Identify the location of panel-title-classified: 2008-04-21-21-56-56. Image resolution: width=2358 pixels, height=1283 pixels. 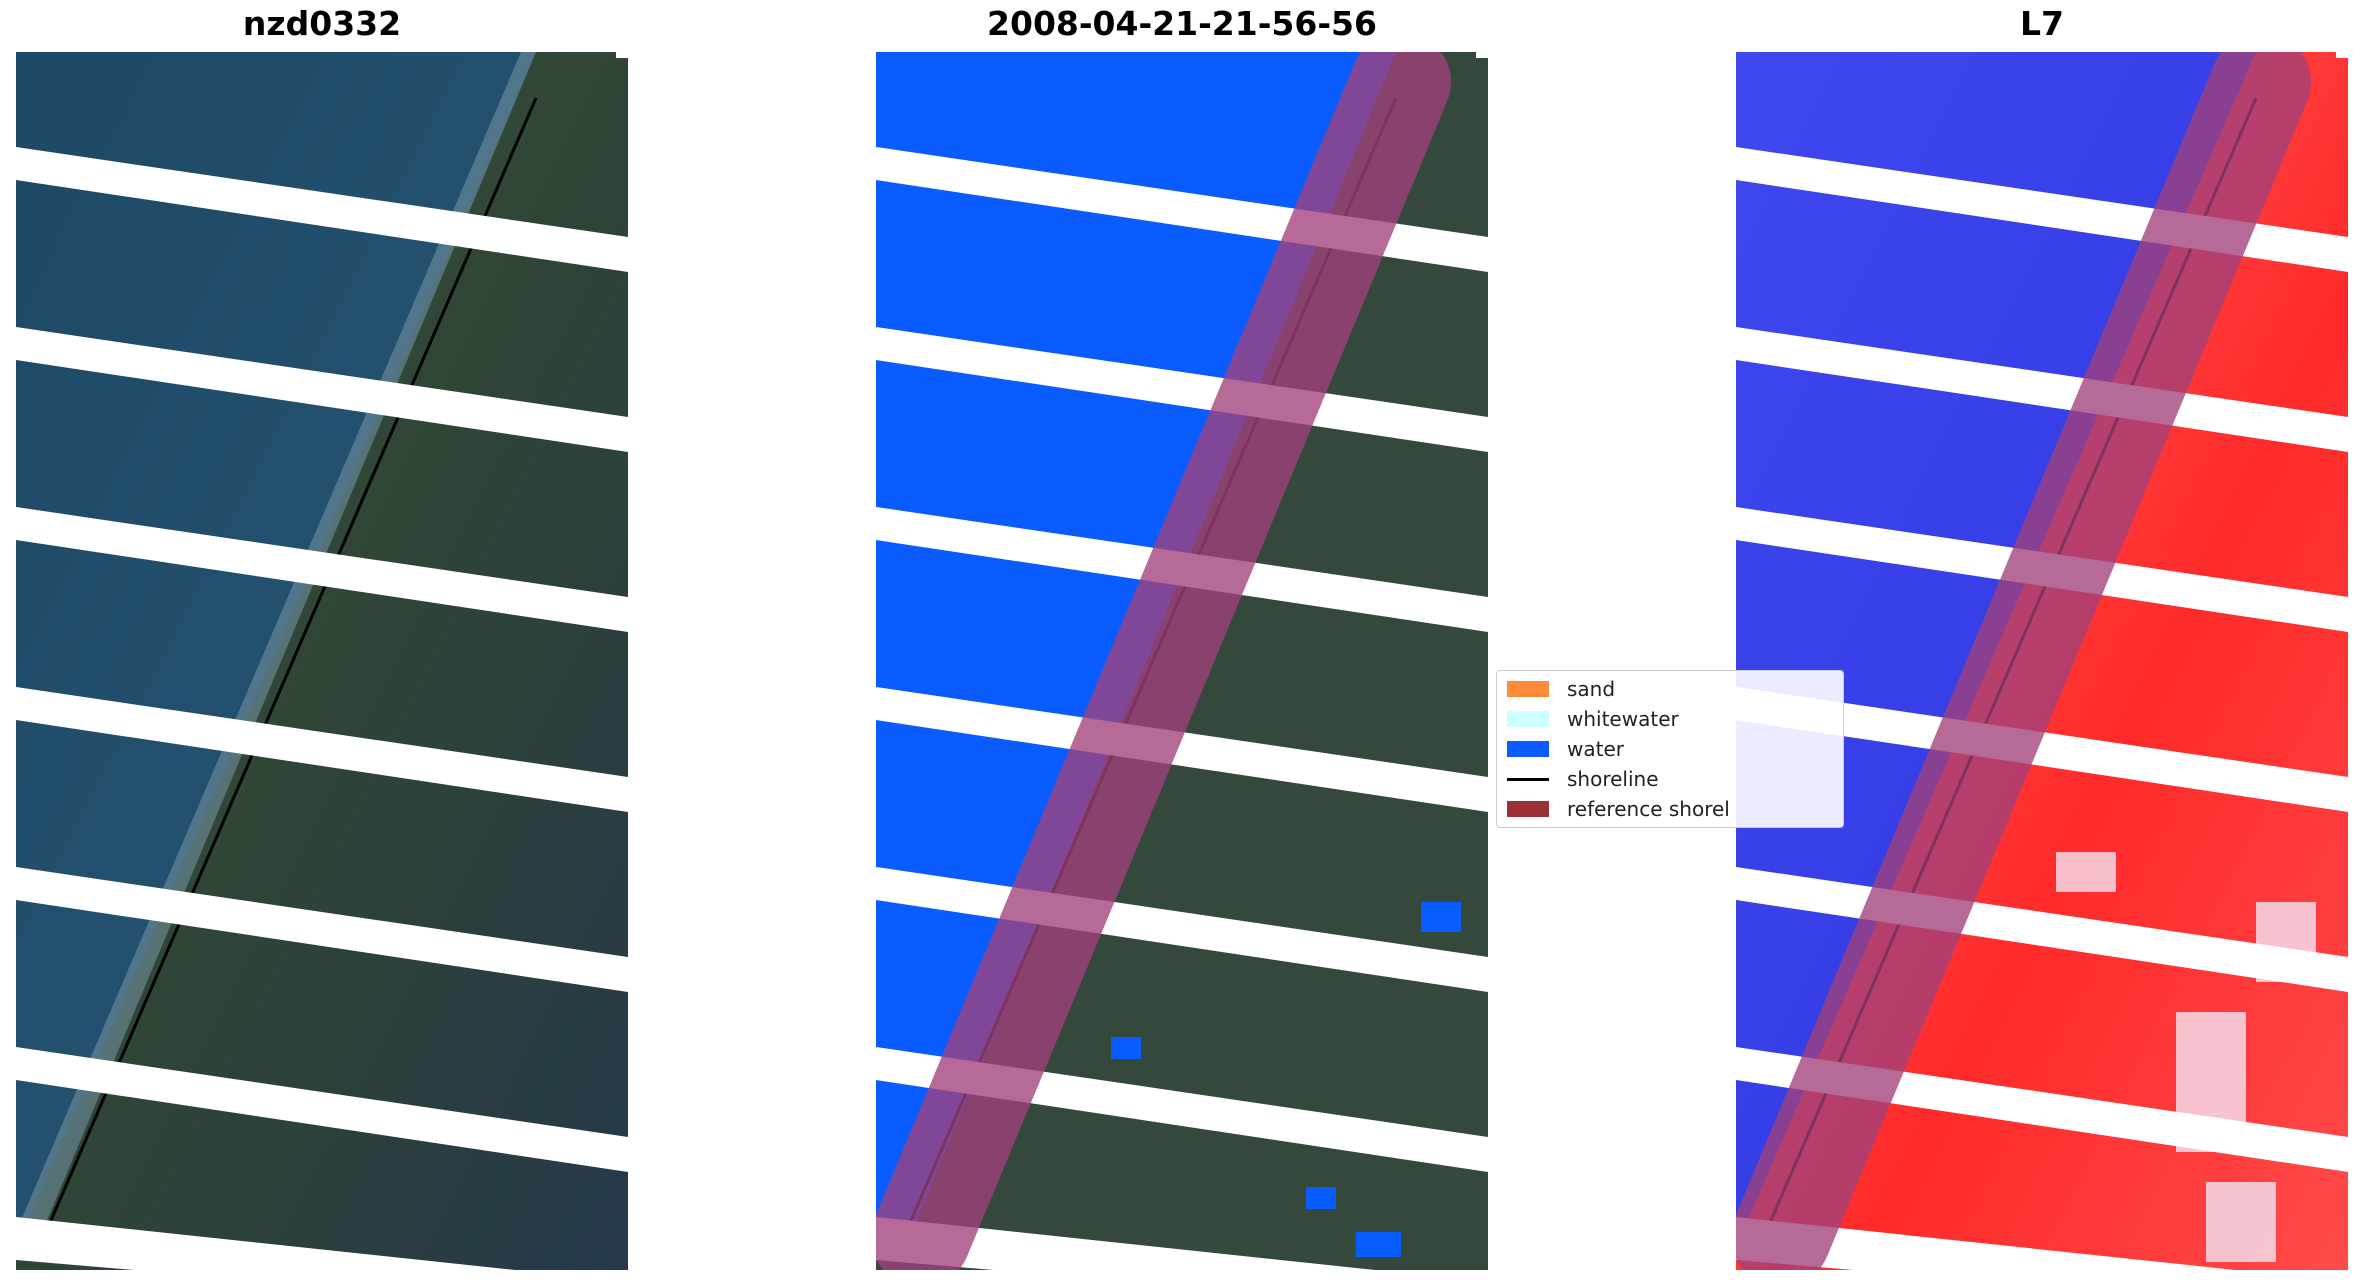
(1182, 23).